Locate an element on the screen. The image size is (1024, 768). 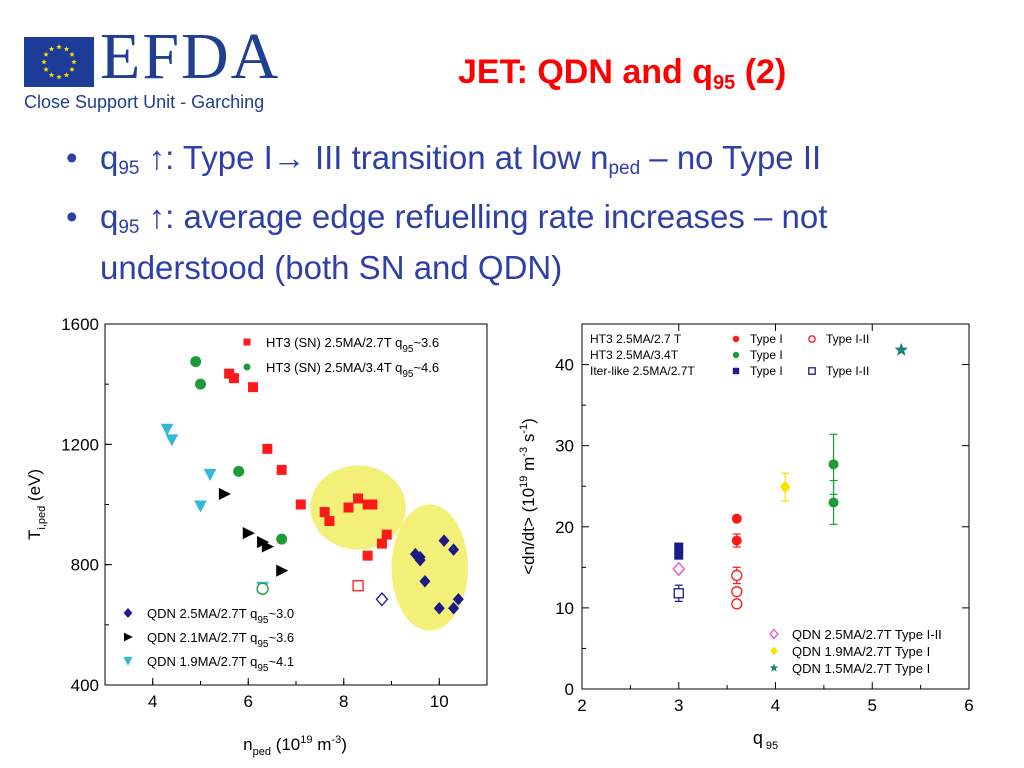
highlight-ellipse is located at coordinates (358, 507).